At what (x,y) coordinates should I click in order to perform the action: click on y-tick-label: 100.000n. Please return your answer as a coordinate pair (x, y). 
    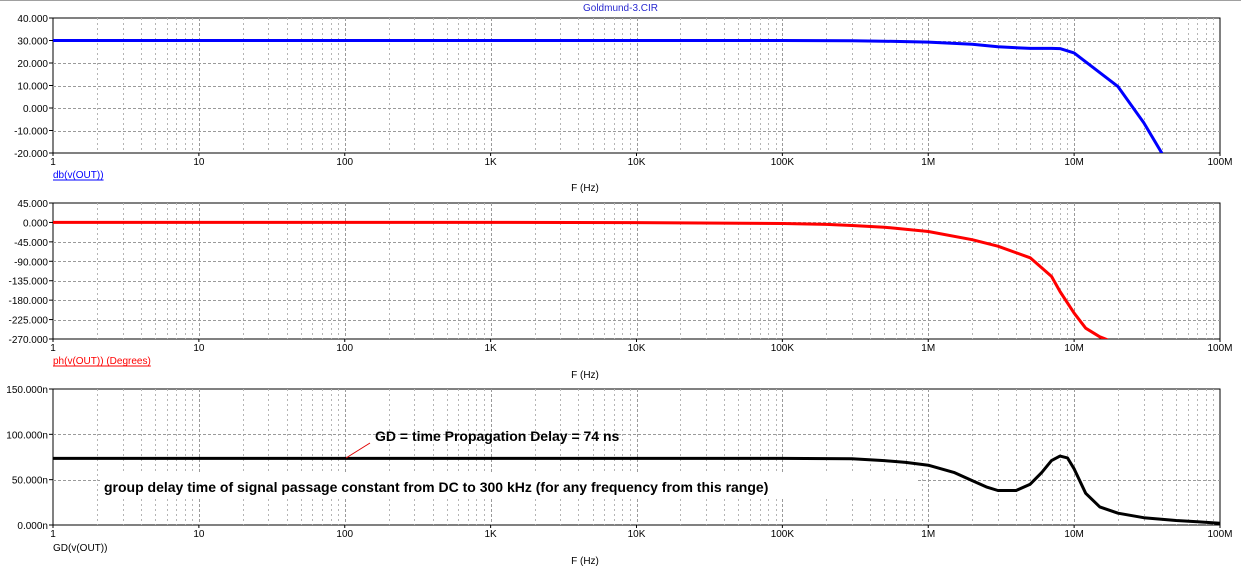
    Looking at the image, I should click on (27, 435).